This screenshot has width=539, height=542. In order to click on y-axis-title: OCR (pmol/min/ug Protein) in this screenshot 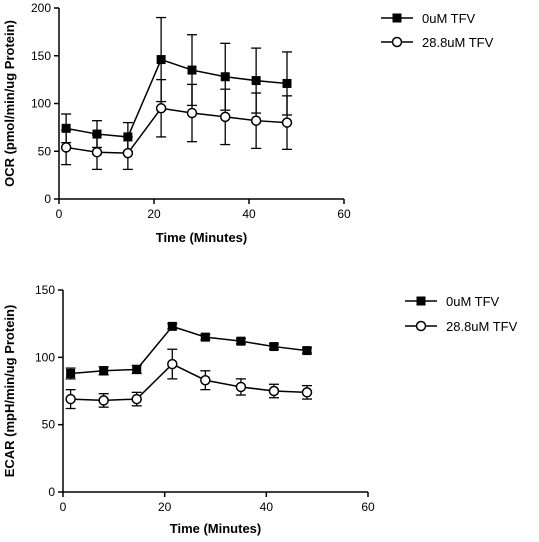, I will do `click(9, 103)`.